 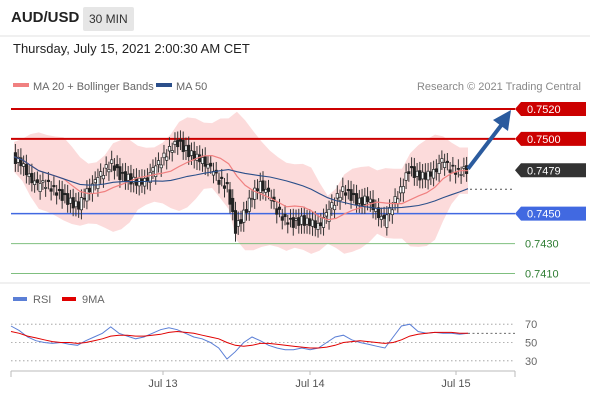 What do you see at coordinates (531, 344) in the screenshot?
I see `rsi-tick-label: 50` at bounding box center [531, 344].